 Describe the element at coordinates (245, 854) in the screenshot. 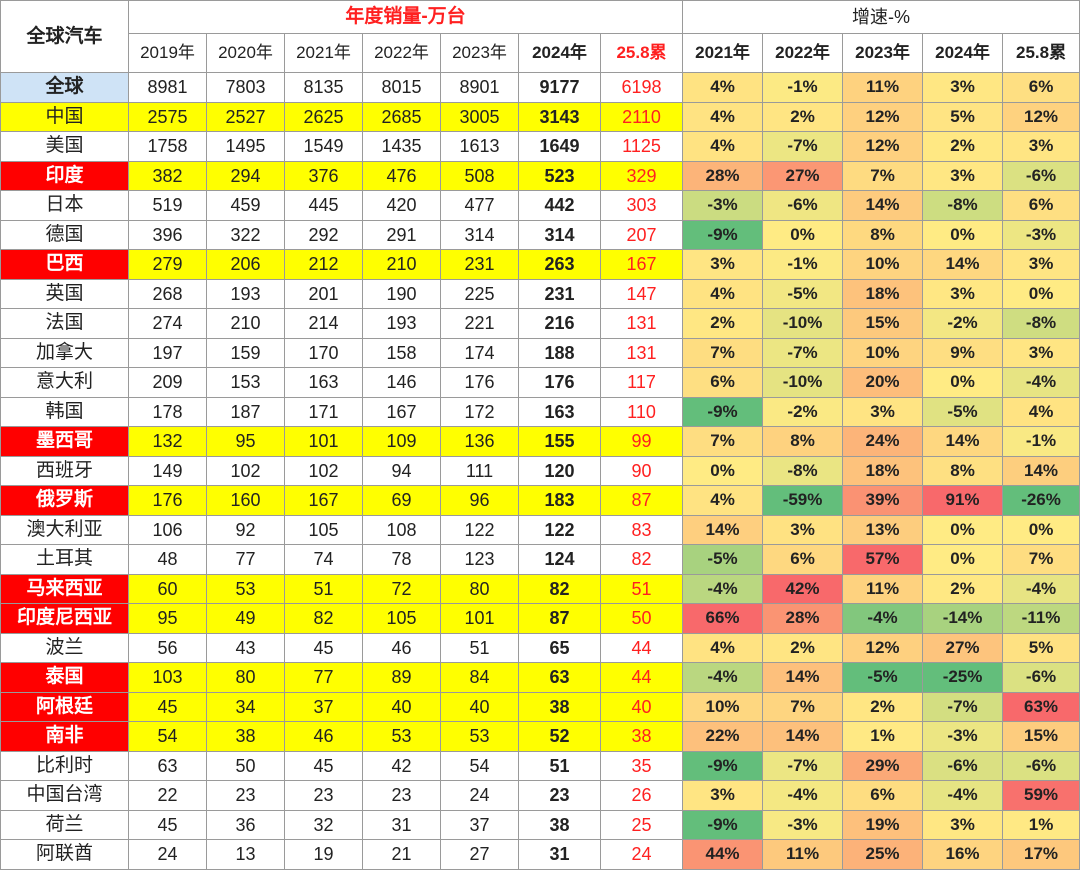

I see `sales-cell: 13` at that location.